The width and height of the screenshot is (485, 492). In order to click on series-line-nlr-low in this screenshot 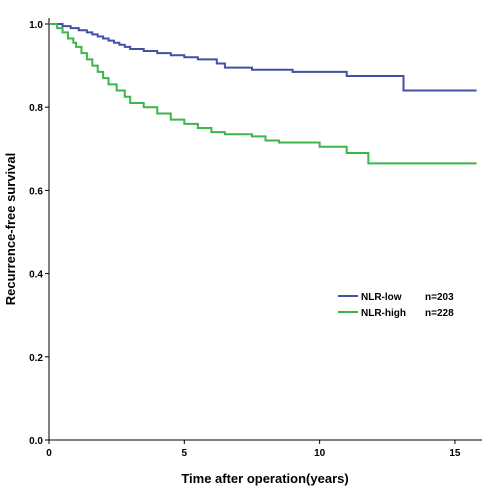, I will do `click(263, 57)`.